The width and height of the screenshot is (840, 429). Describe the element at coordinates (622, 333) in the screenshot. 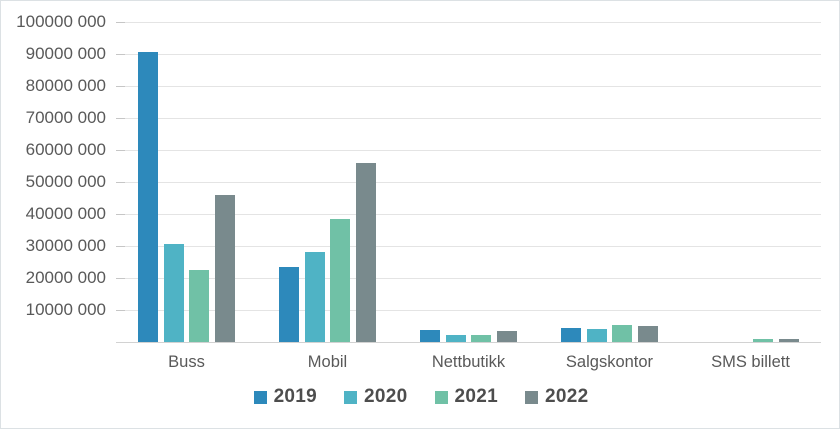

I see `bar-salgskontor-2021` at that location.